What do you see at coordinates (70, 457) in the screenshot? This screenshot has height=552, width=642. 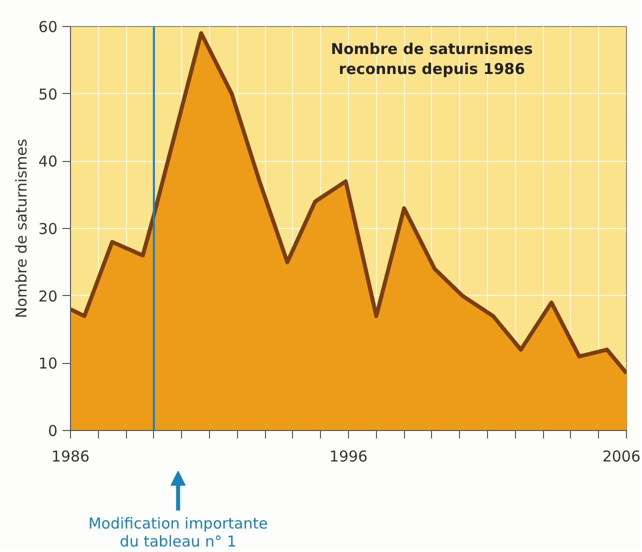 I see `x-tick-label: 1986` at bounding box center [70, 457].